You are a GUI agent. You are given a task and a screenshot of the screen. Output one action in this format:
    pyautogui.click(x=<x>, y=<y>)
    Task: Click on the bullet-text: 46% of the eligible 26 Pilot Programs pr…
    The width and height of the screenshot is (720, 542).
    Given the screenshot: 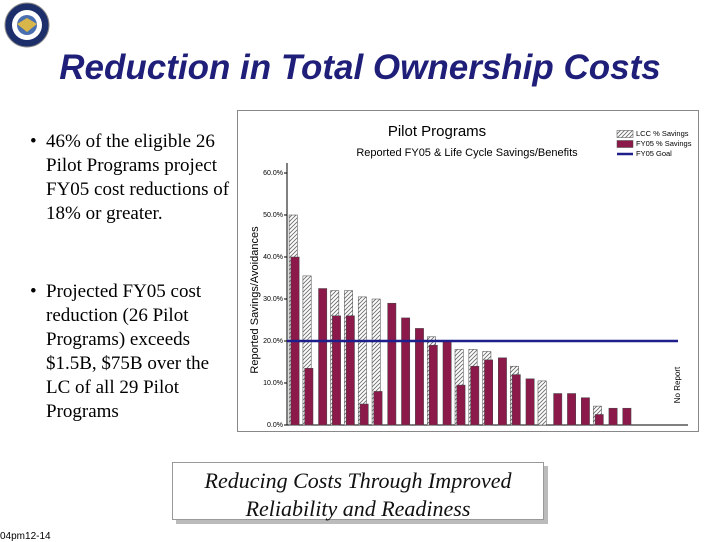 What is the action you would take?
    pyautogui.click(x=138, y=177)
    